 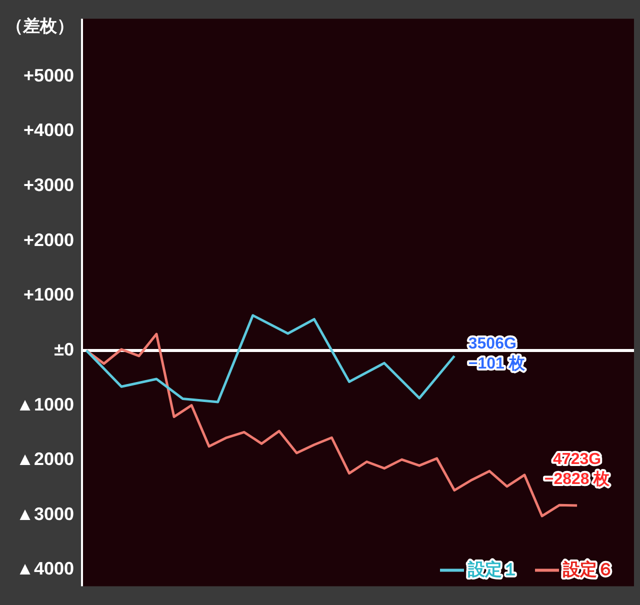 What do you see at coordinates (48, 184) in the screenshot?
I see `y-tick-label: +3000` at bounding box center [48, 184].